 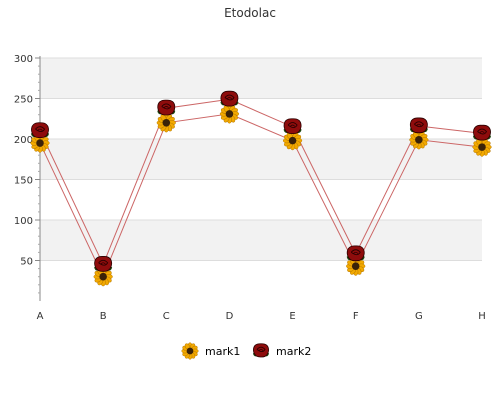 I want to click on legend-label: mark2, so click(x=293, y=351).